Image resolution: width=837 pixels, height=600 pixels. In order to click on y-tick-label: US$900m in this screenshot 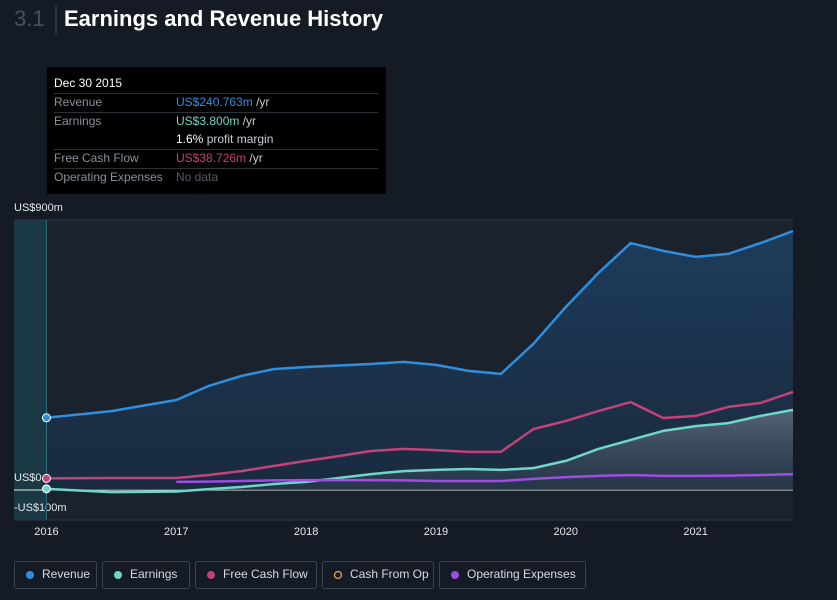, I will do `click(38, 208)`.